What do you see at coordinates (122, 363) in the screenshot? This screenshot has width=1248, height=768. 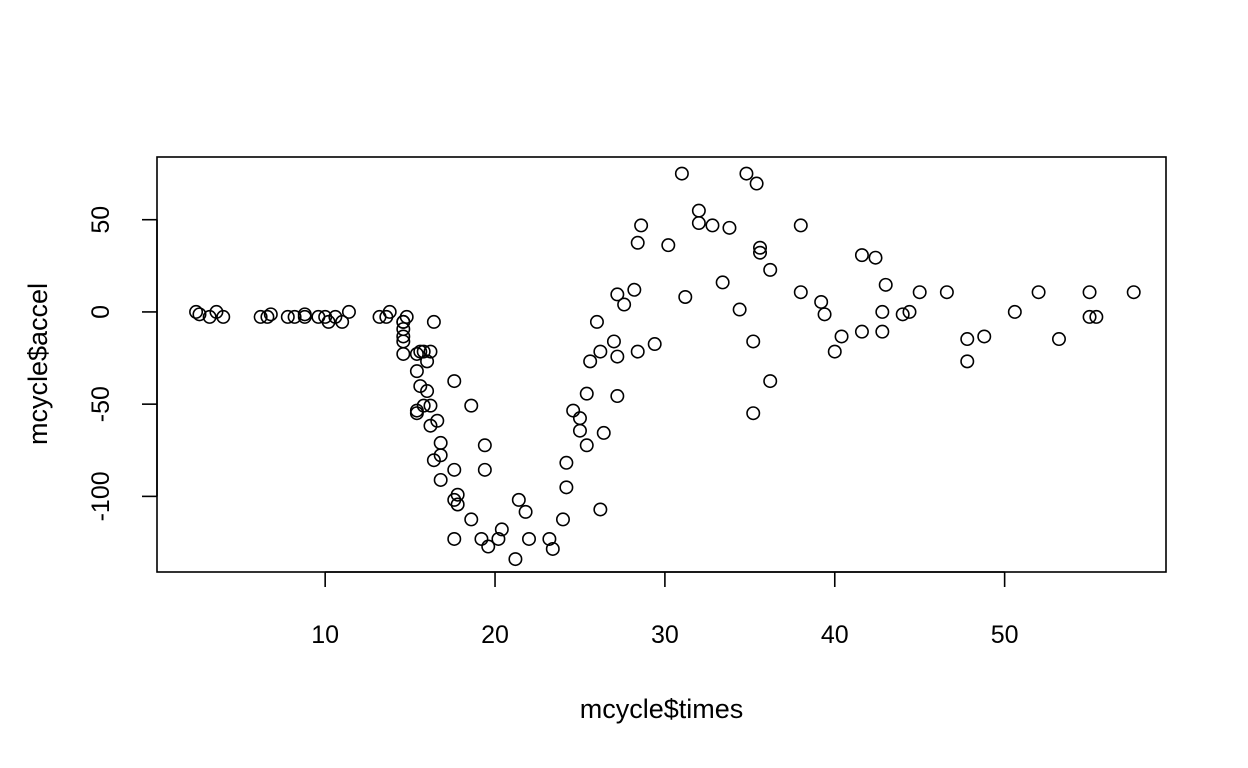 I see `y-axis: -100 -50 0 50` at bounding box center [122, 363].